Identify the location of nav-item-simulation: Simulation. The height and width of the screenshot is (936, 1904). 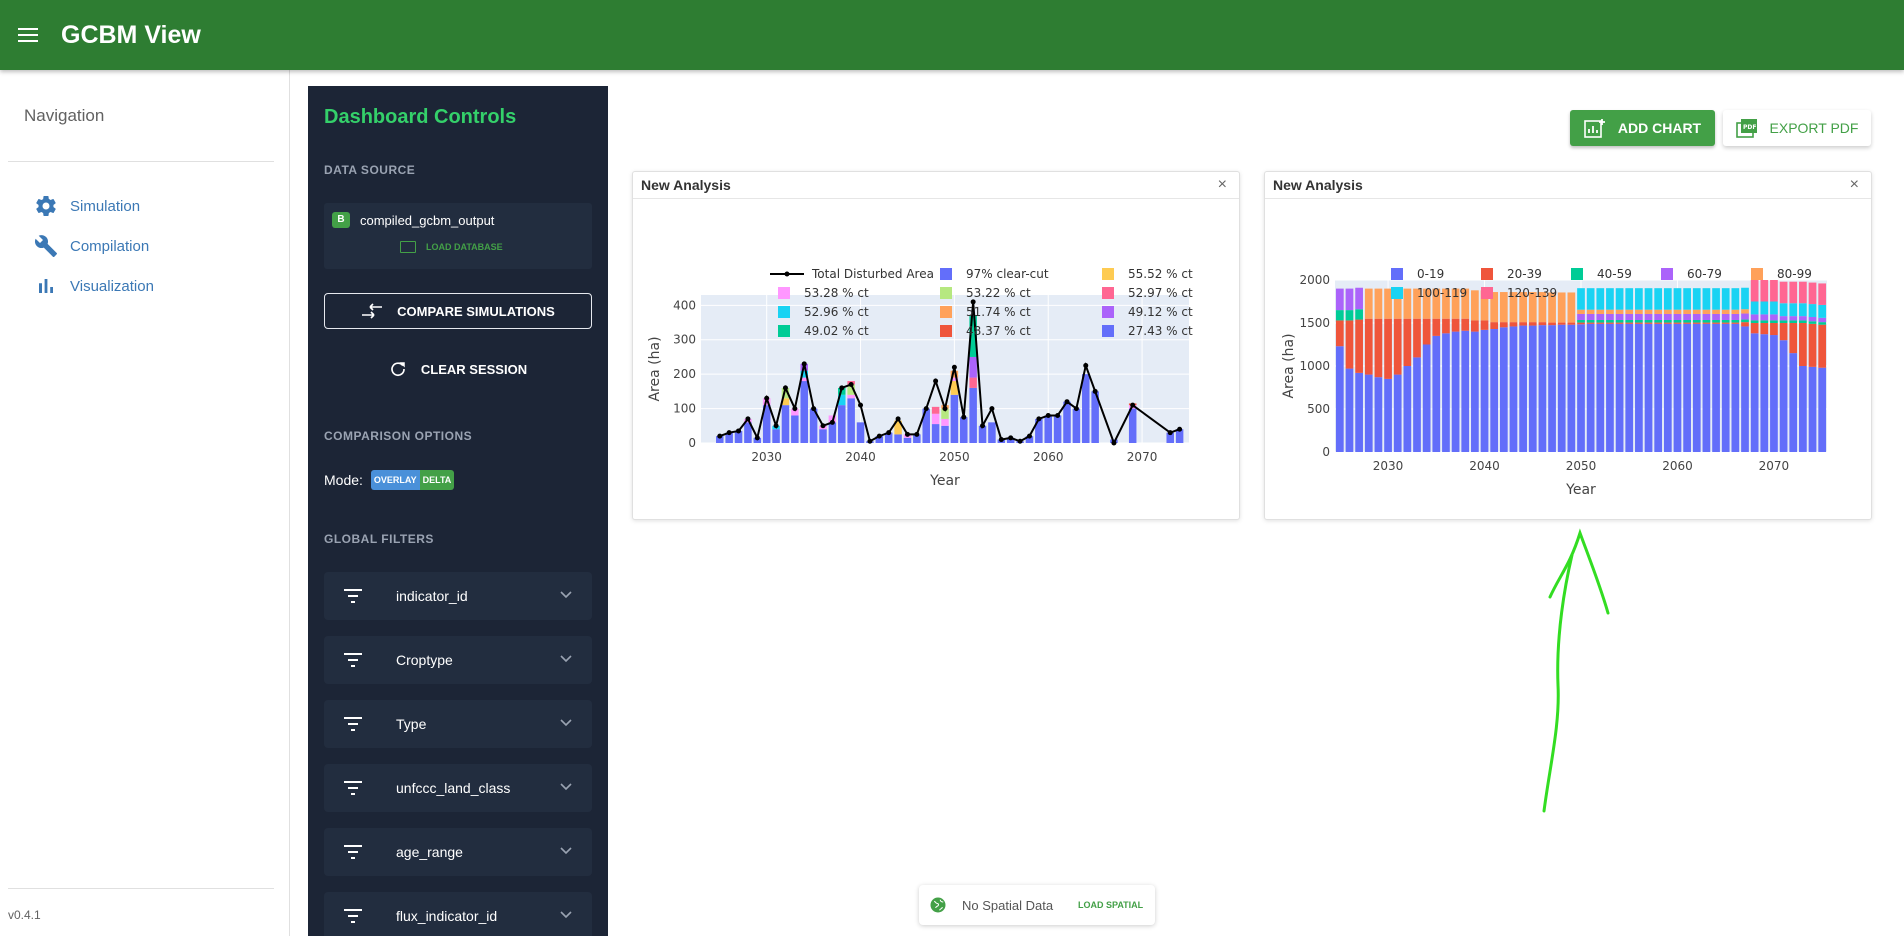
(87, 206).